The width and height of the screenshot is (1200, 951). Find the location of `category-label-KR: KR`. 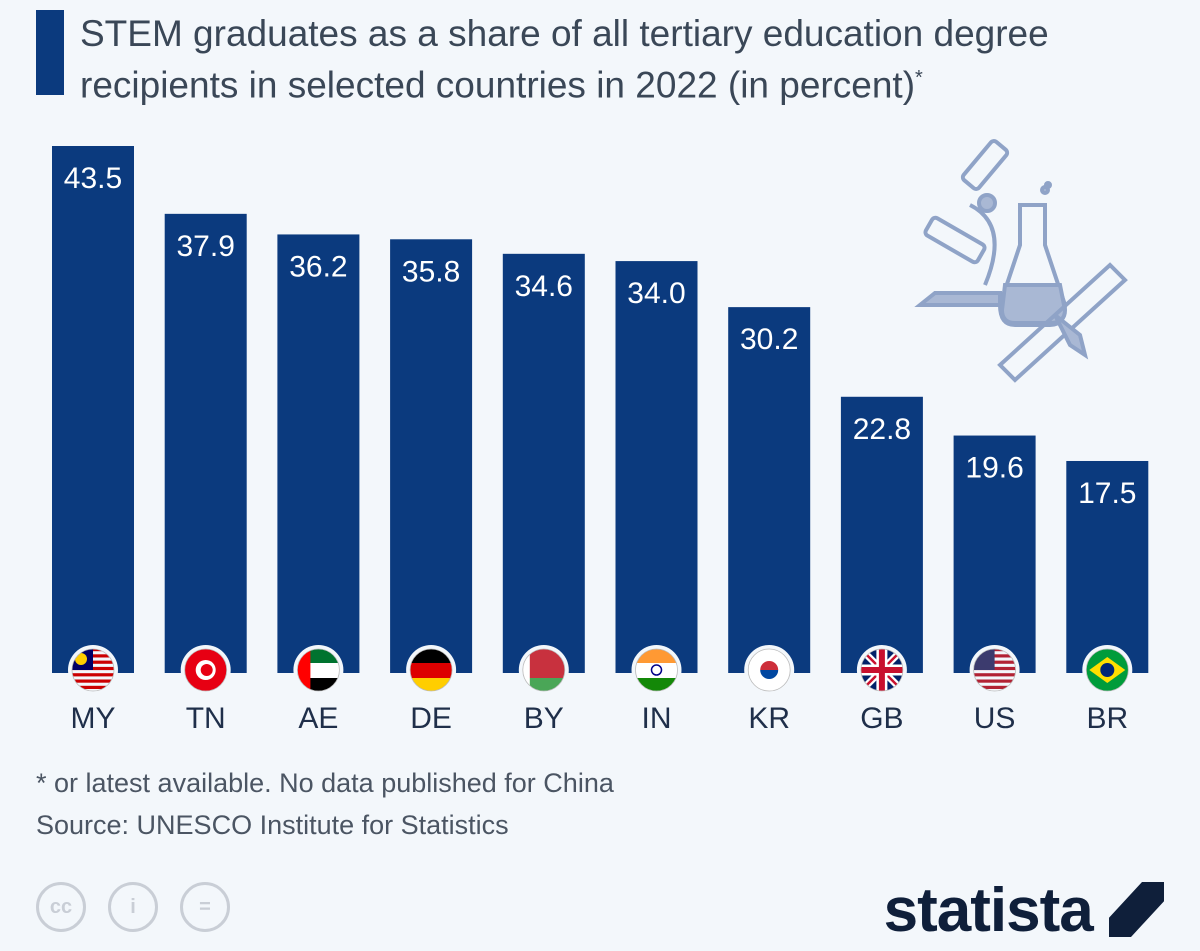

category-label-KR: KR is located at coordinates (769, 718).